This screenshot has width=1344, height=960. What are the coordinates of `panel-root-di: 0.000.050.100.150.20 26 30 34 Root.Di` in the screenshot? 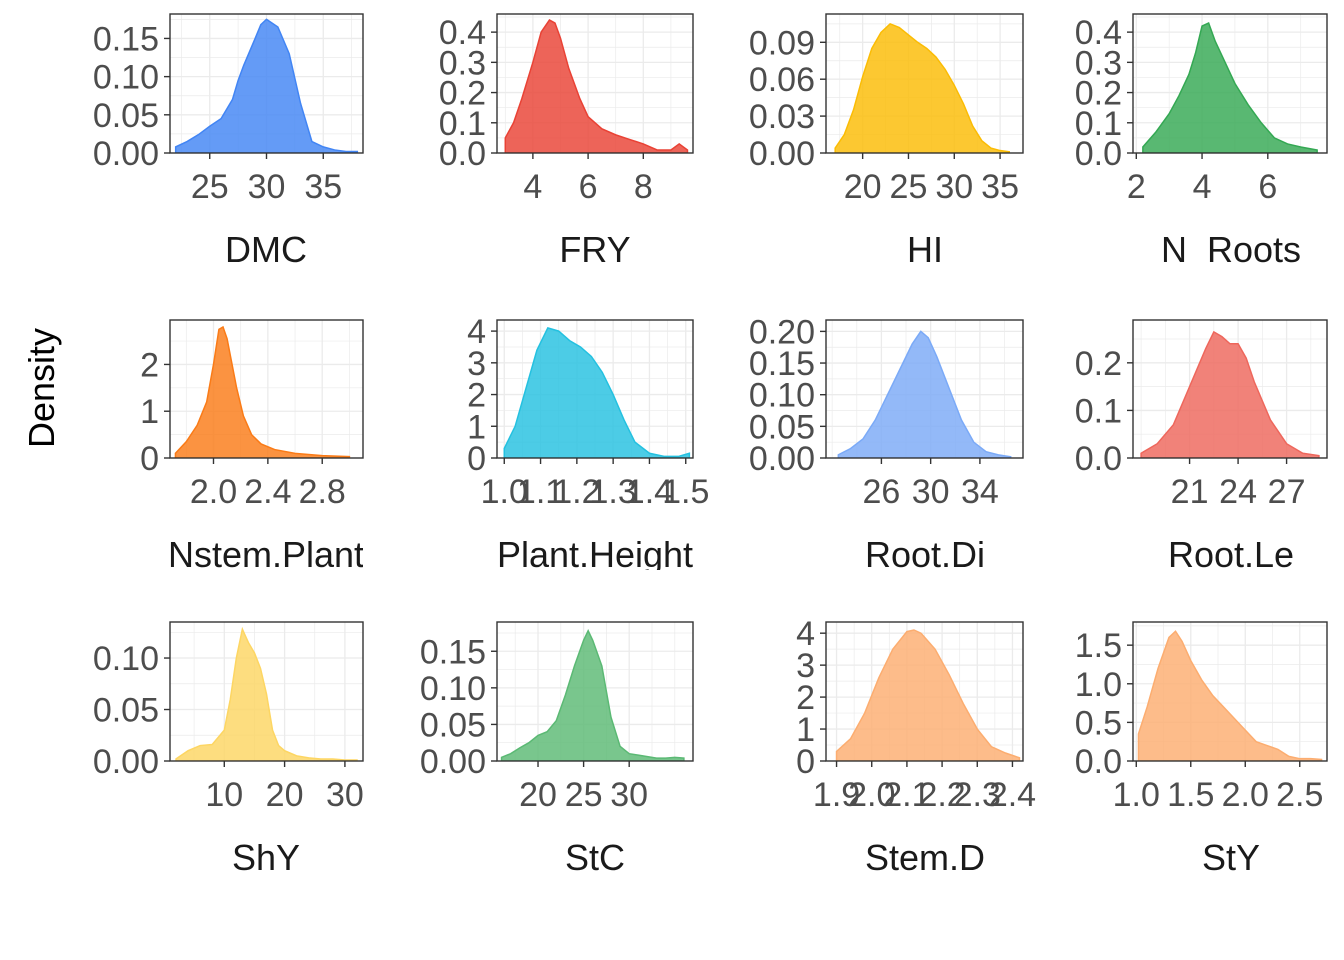 It's located at (886, 444).